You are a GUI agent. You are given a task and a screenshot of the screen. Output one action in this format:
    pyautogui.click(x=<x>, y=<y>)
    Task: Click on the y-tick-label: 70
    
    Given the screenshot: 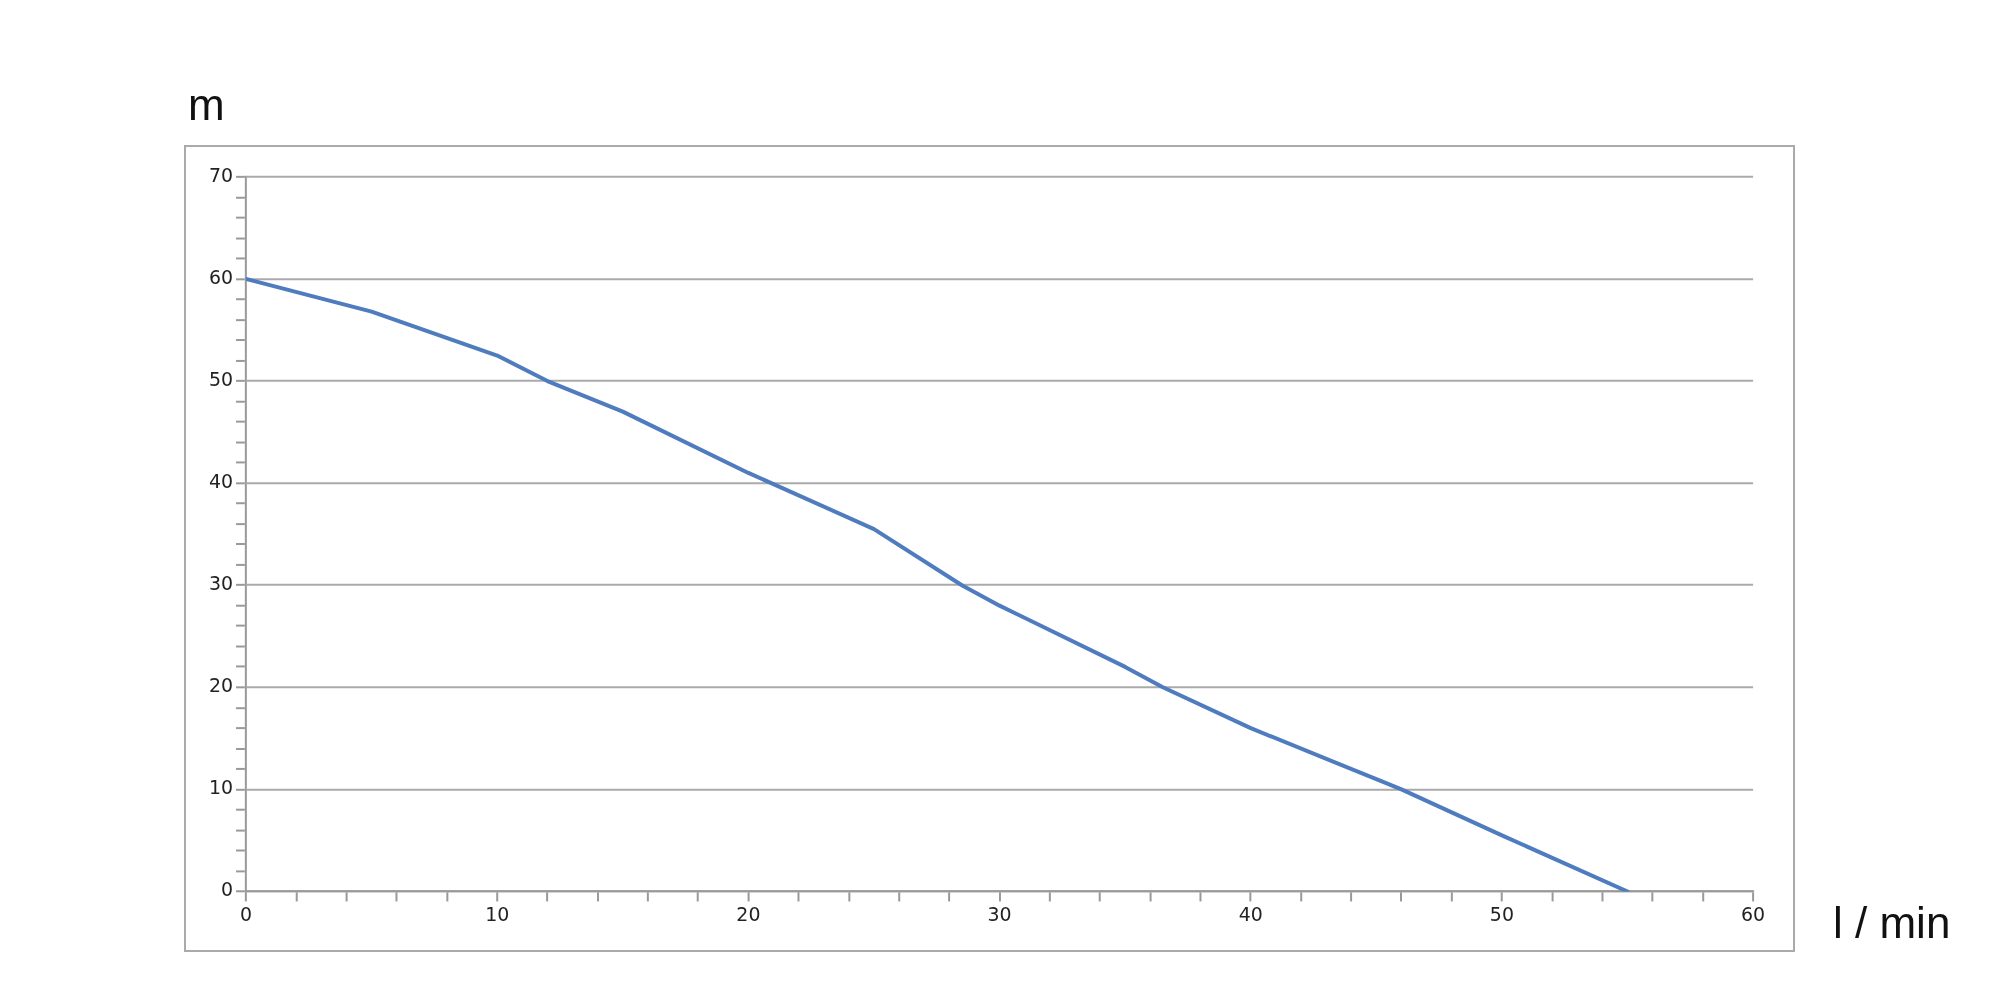 What is the action you would take?
    pyautogui.click(x=221, y=174)
    